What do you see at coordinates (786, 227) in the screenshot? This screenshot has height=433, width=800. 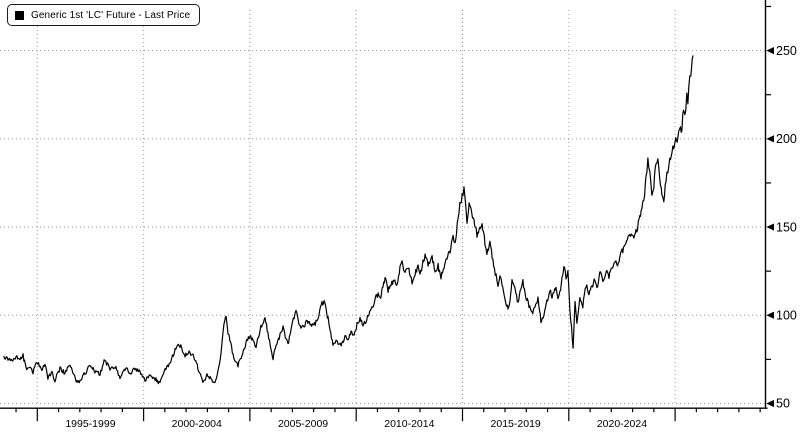 I see `y-axis-tick-label: 150` at bounding box center [786, 227].